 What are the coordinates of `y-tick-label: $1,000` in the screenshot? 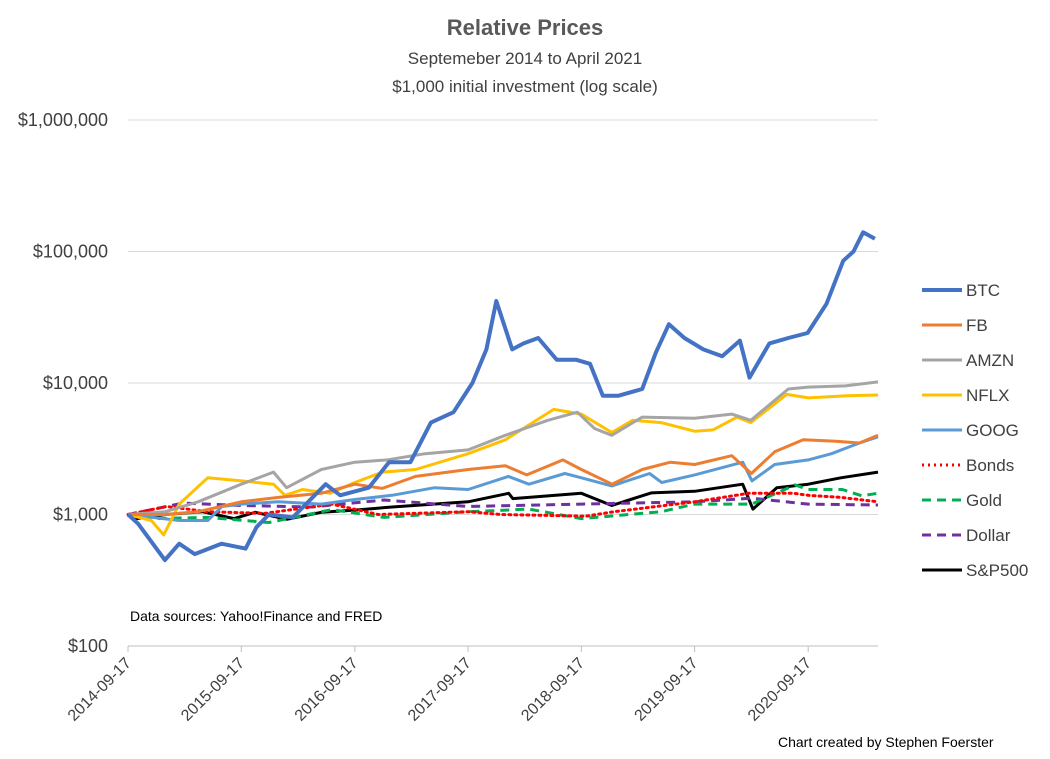 It's located at (80, 515).